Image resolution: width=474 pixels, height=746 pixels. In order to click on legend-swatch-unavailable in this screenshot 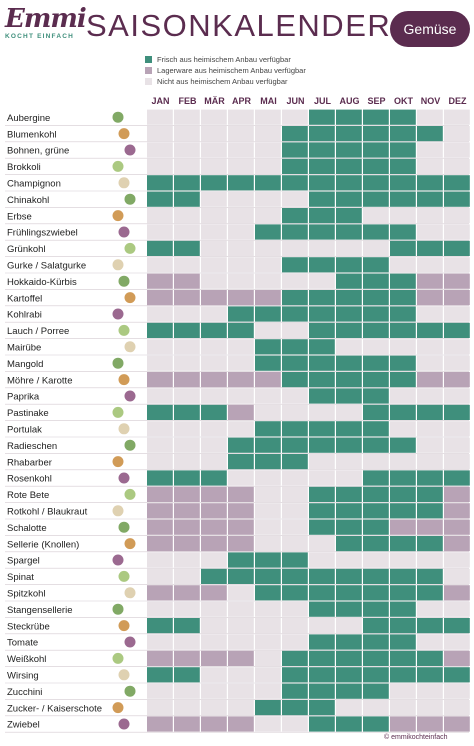, I will do `click(148, 81)`.